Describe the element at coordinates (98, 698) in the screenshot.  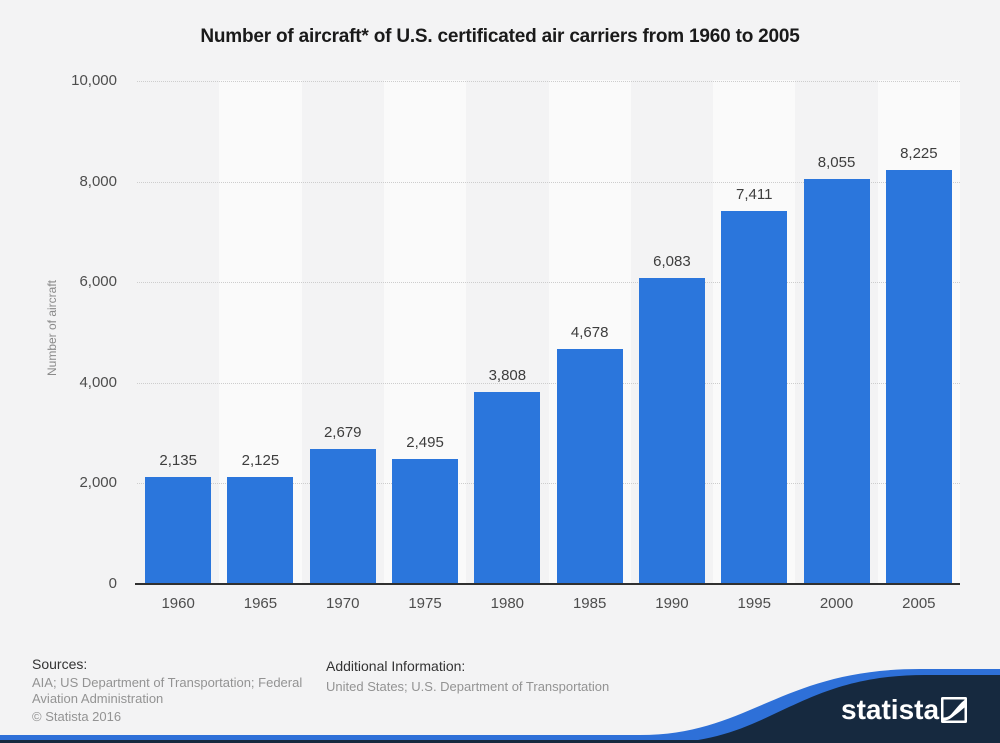
I see `sources-line-2: Aviation Administration` at that location.